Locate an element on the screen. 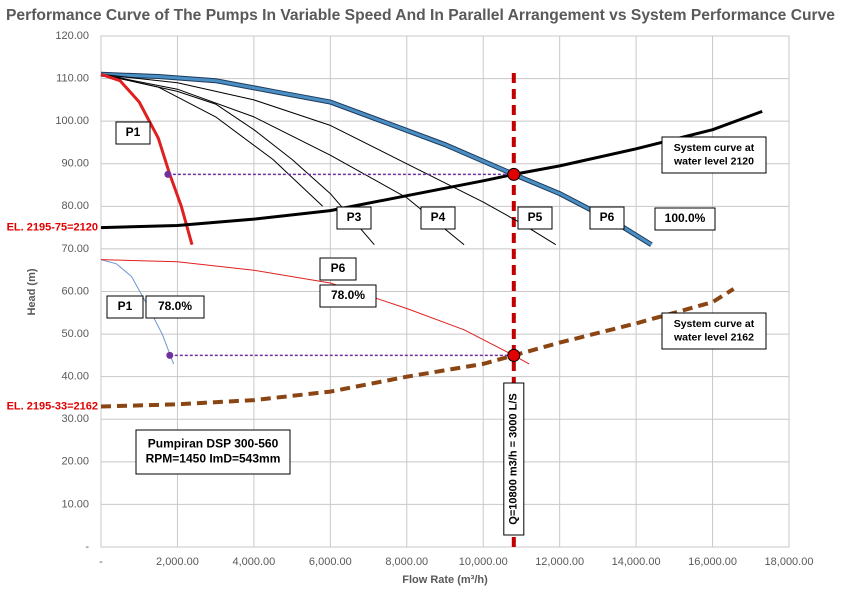 The image size is (841, 594). y-tick-label: - is located at coordinates (87, 547).